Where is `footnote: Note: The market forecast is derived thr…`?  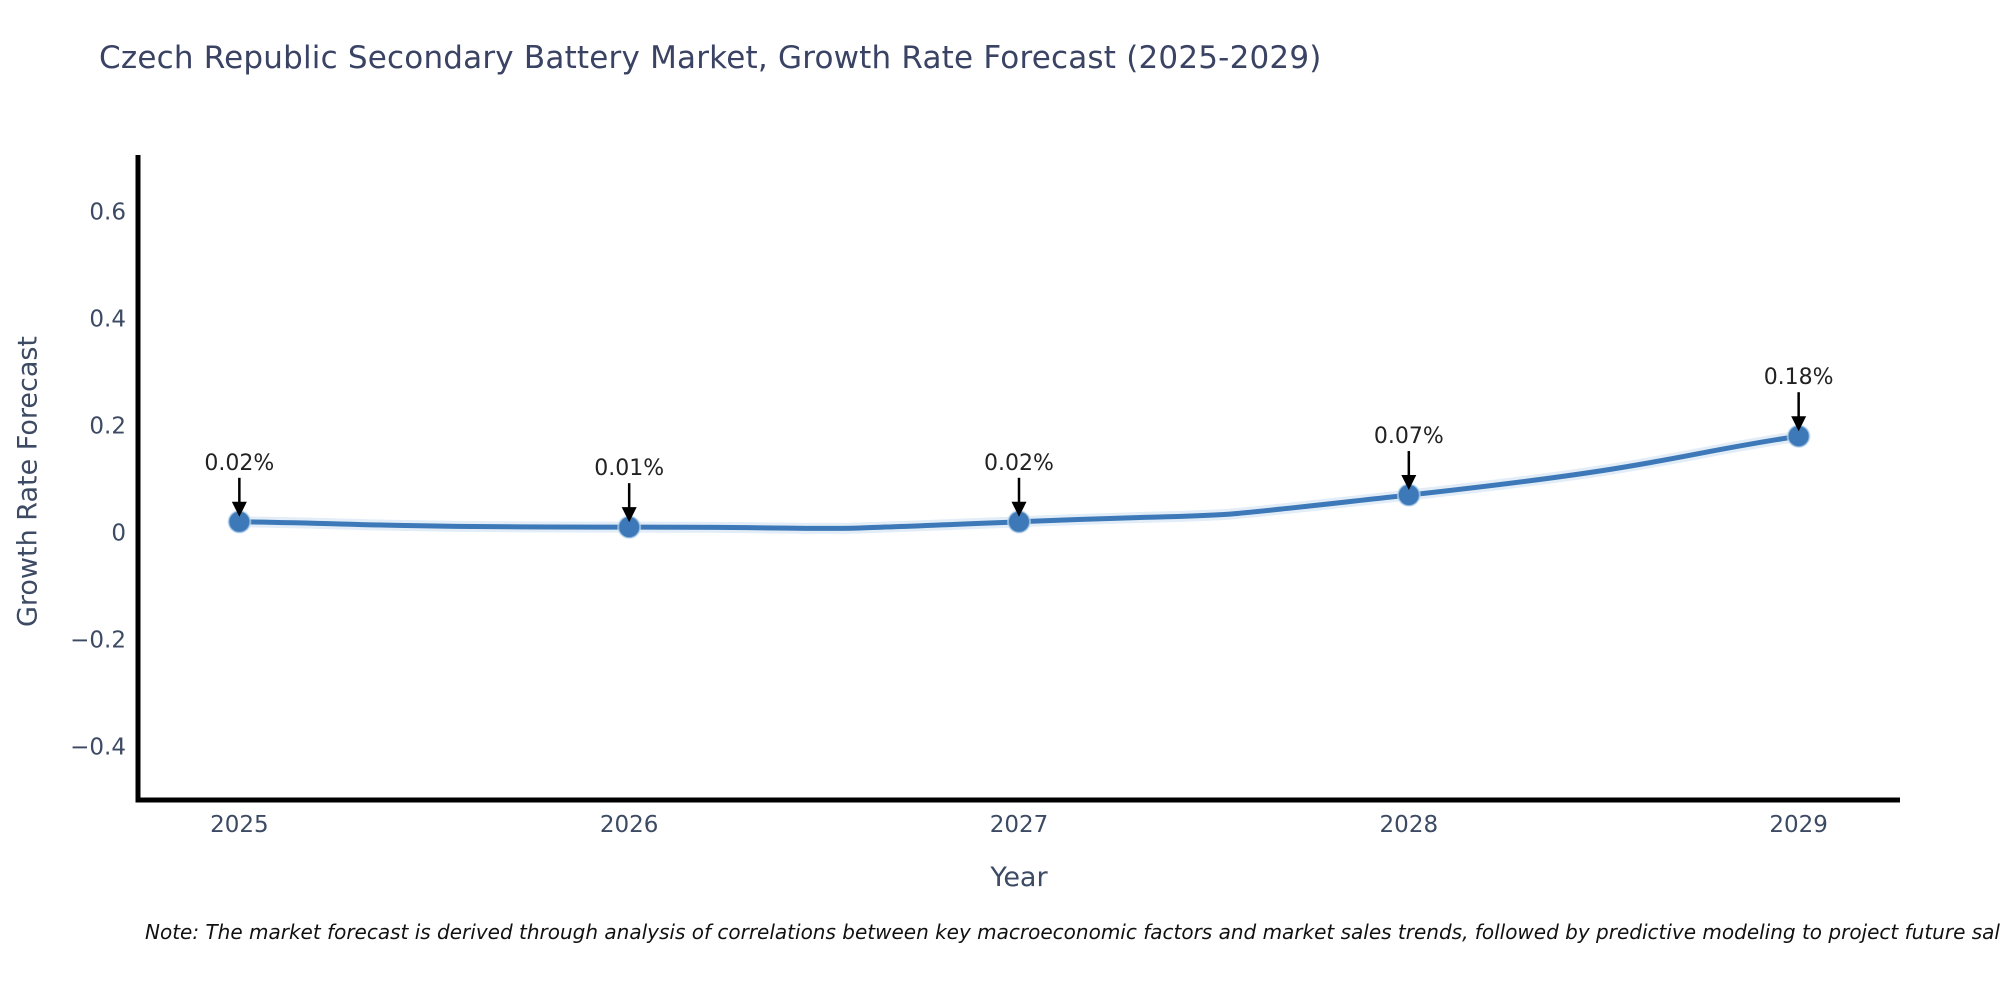
footnote: Note: The market forecast is derived thr… is located at coordinates (1072, 932).